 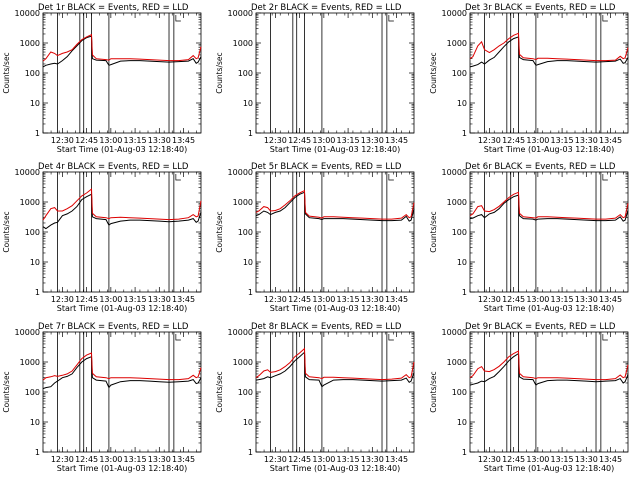 What do you see at coordinates (540, 167) in the screenshot?
I see `panel-title: Det 6r BLACK = Events, RED = LLD` at bounding box center [540, 167].